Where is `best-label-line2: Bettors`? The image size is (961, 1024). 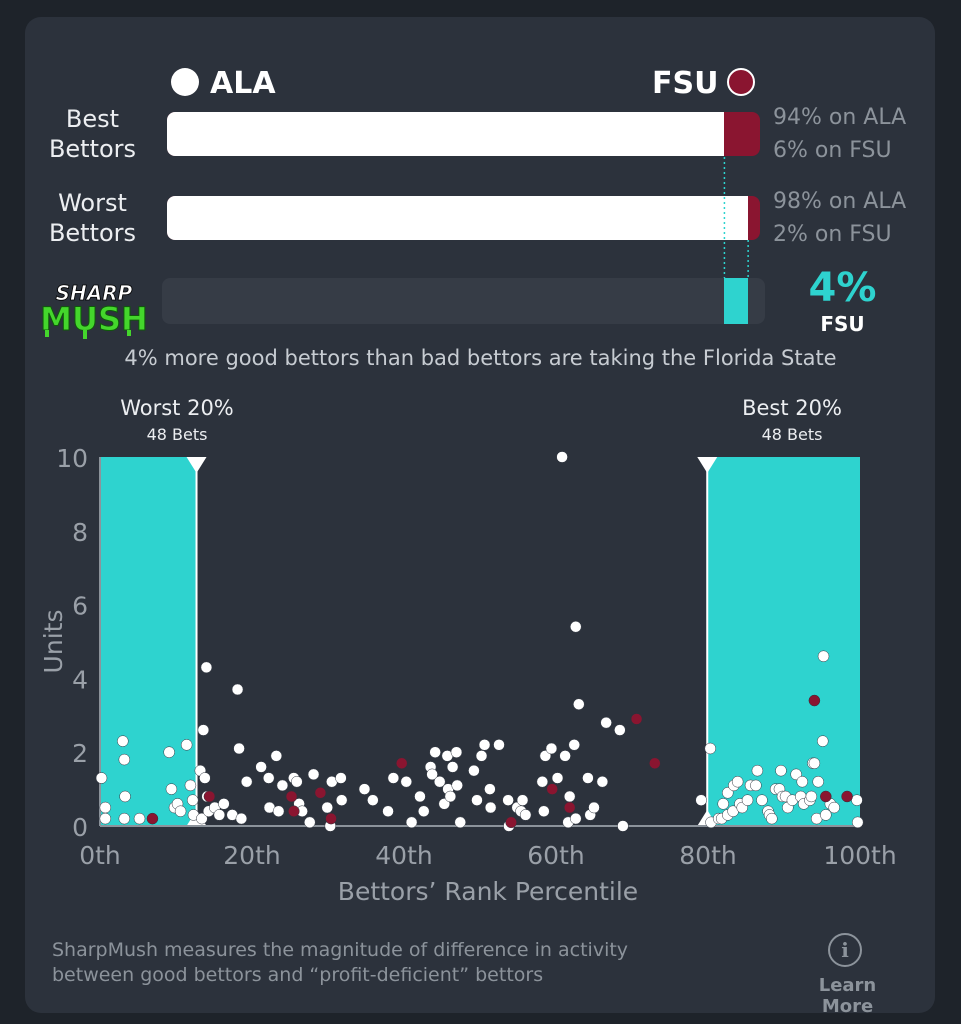 best-label-line2: Bettors is located at coordinates (92, 149).